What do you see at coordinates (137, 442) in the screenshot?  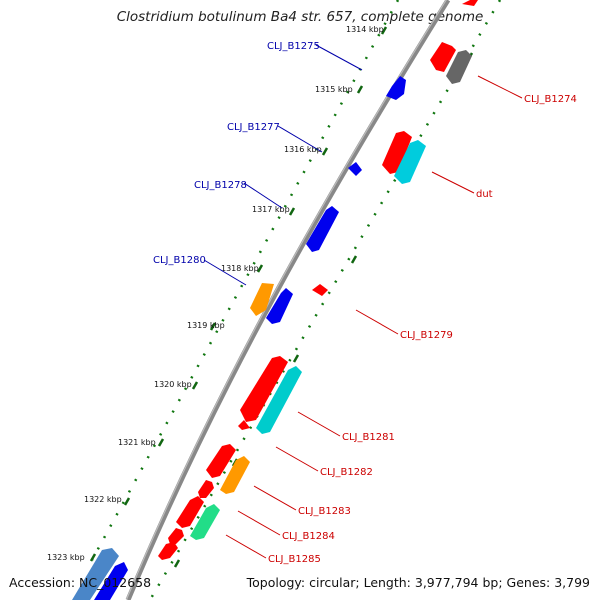 I see `tick-label: 1321 kbp` at bounding box center [137, 442].